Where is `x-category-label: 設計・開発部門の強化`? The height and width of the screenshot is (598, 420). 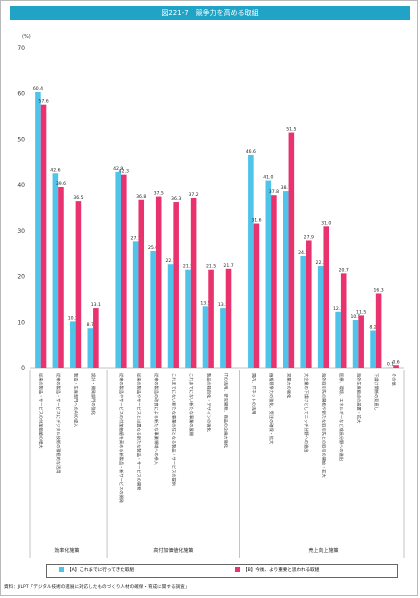 x-category-label: 設計・開発部門の強化 is located at coordinates (93, 394).